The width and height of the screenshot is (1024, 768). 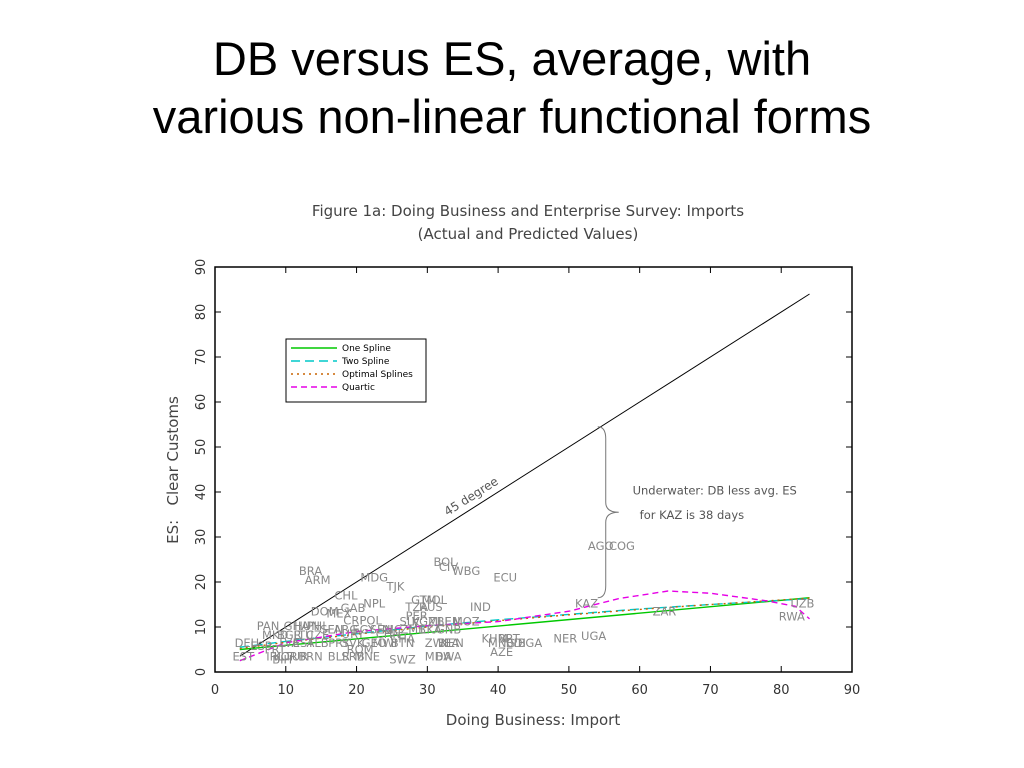 I want to click on data-point-label: ARM, so click(x=318, y=580).